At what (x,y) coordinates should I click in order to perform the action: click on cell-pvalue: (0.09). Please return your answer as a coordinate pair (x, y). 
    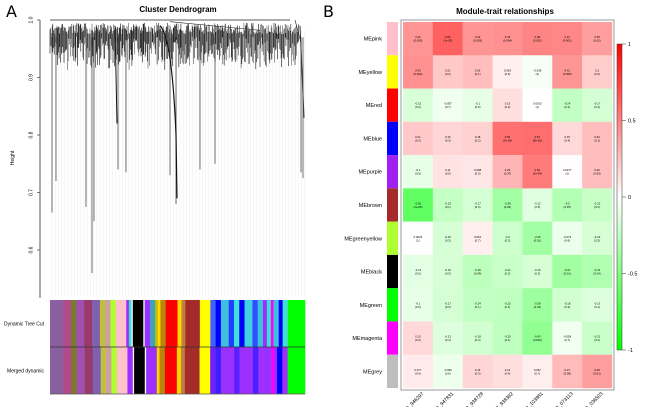
    Looking at the image, I should click on (477, 274).